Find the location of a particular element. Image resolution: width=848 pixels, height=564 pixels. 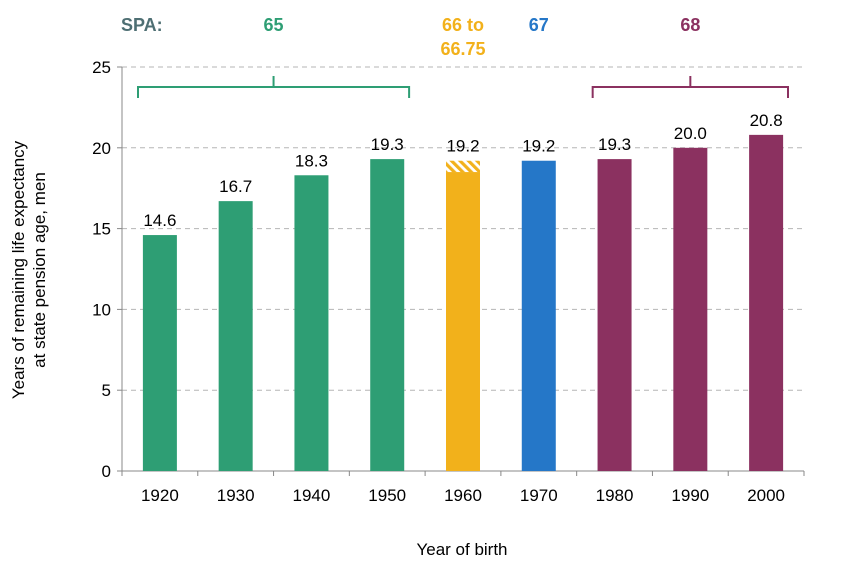

x-tick-label-1930: 1930 is located at coordinates (236, 495).